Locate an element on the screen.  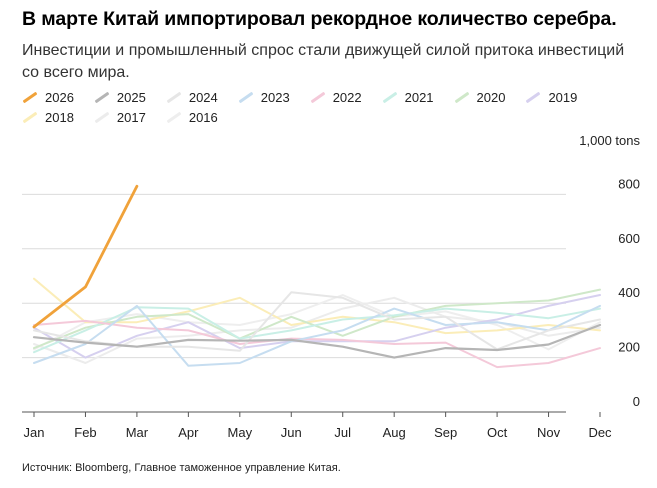
legend-item-2025: 2025 is located at coordinates (120, 97).